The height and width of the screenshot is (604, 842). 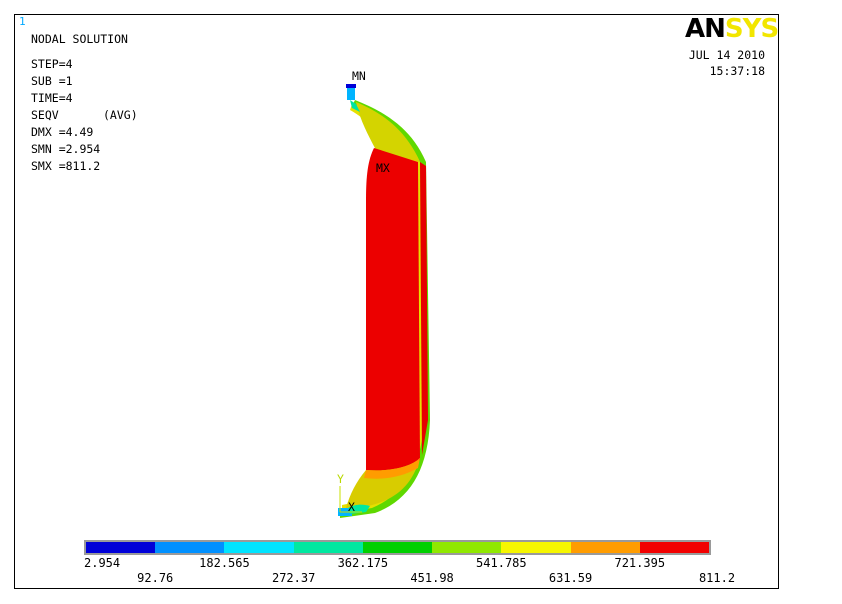 What do you see at coordinates (355, 106) in the screenshot?
I see `top-nozzle-neck` at bounding box center [355, 106].